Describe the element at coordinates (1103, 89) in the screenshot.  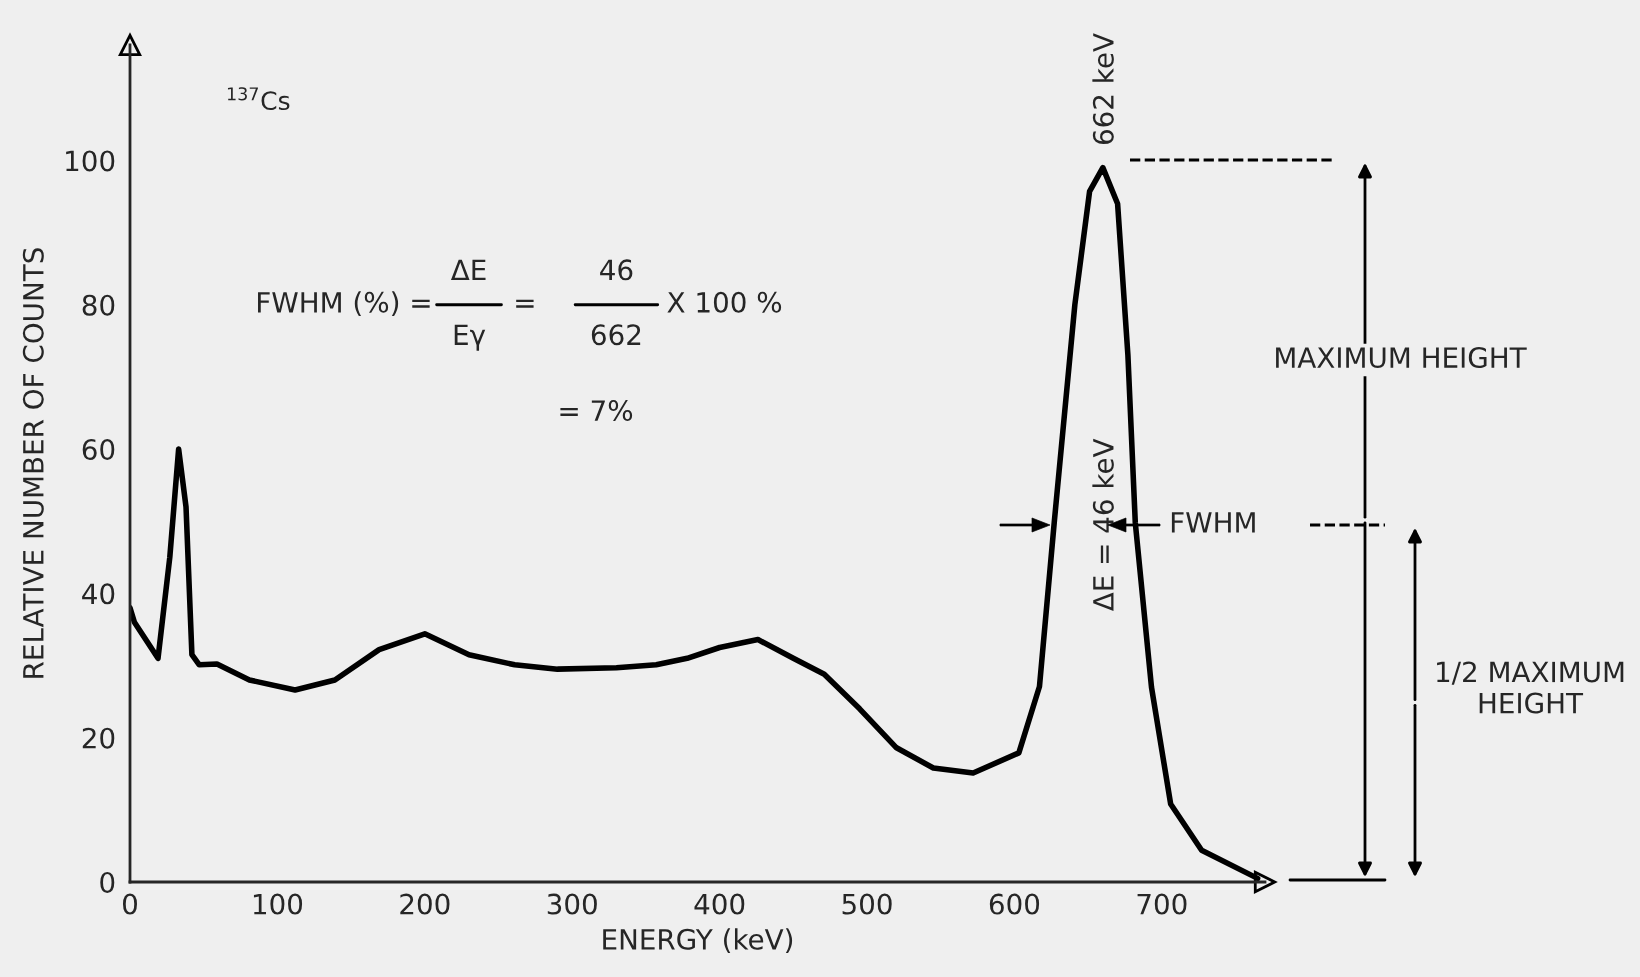
I see `annotation: 662 keV` at that location.